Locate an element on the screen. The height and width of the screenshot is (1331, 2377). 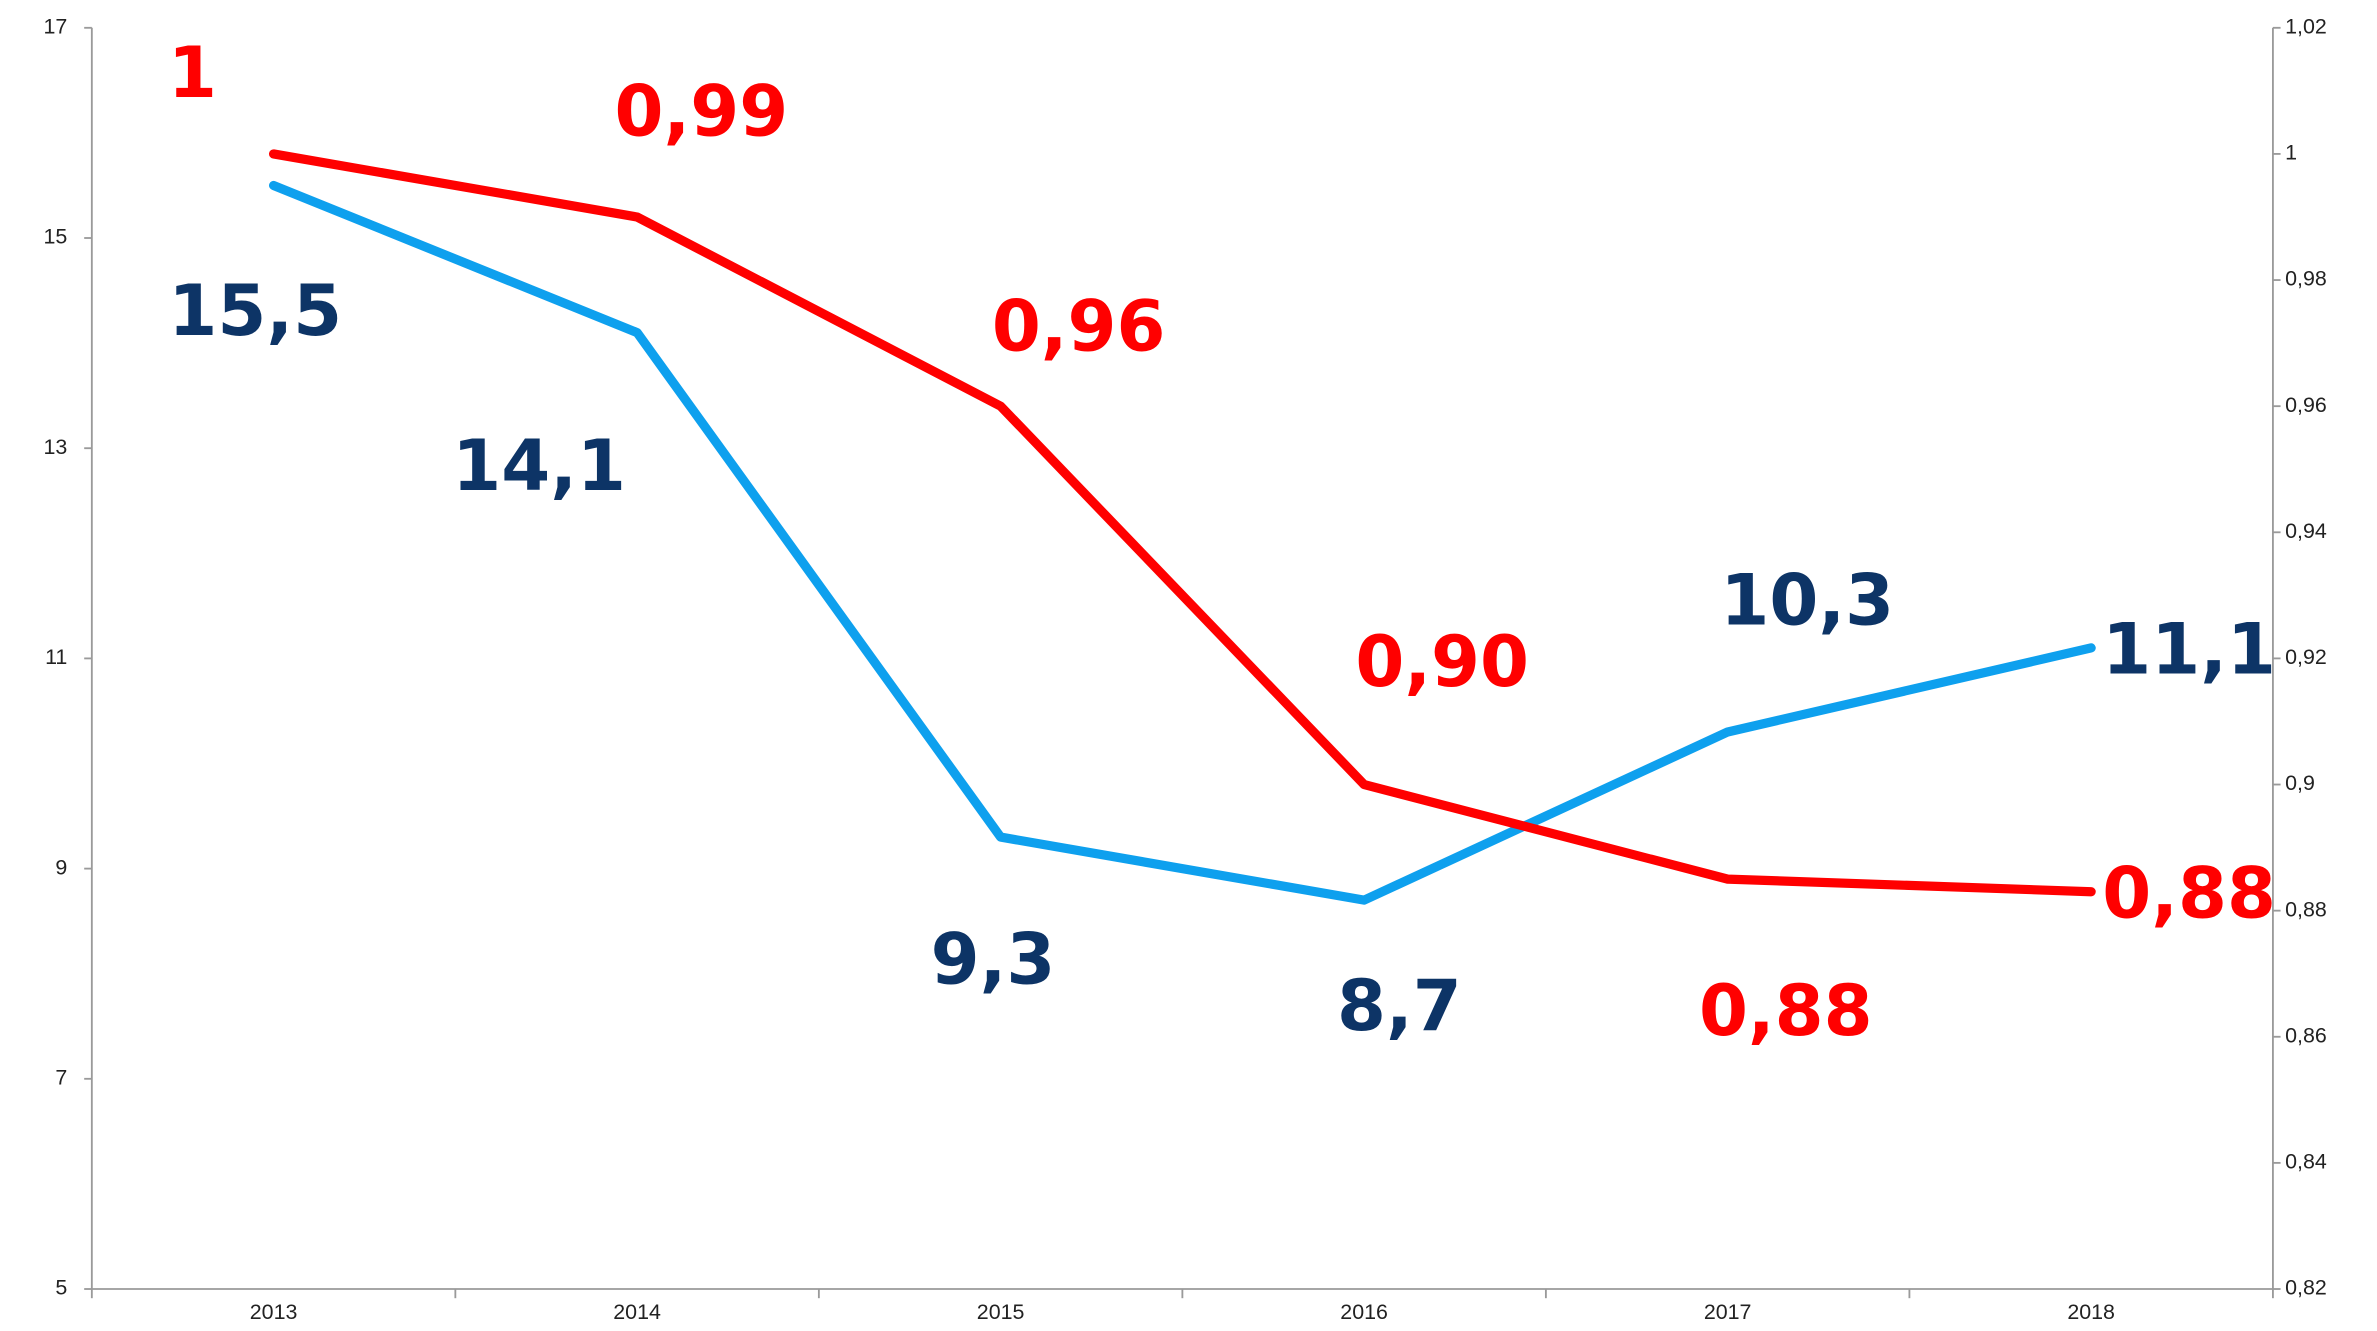
x-tick-label: 2018 is located at coordinates (2091, 1312).